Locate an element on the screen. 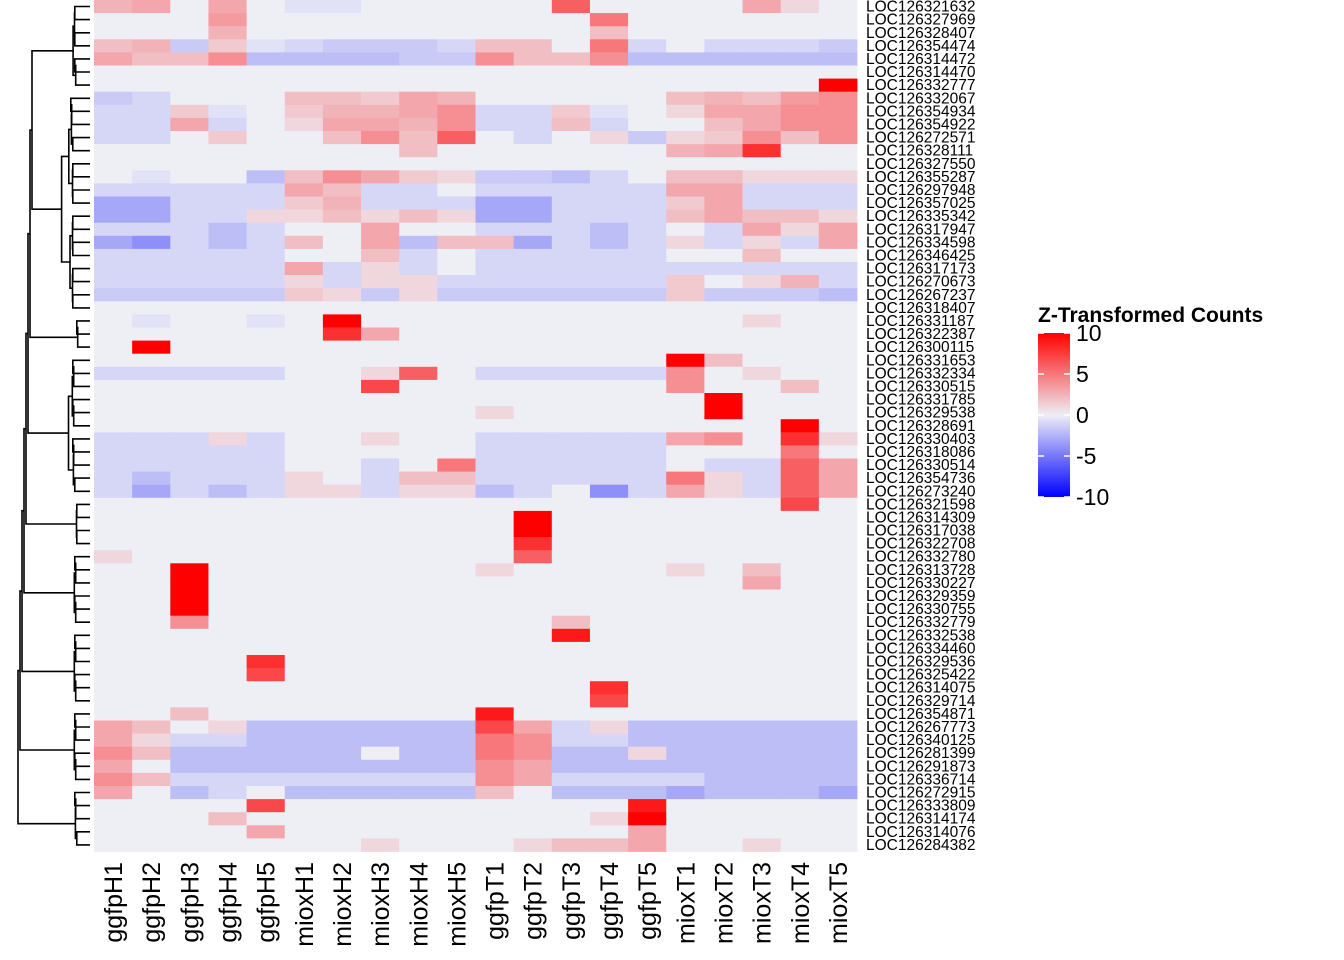  row-label: LOC126354922 is located at coordinates (920, 124).